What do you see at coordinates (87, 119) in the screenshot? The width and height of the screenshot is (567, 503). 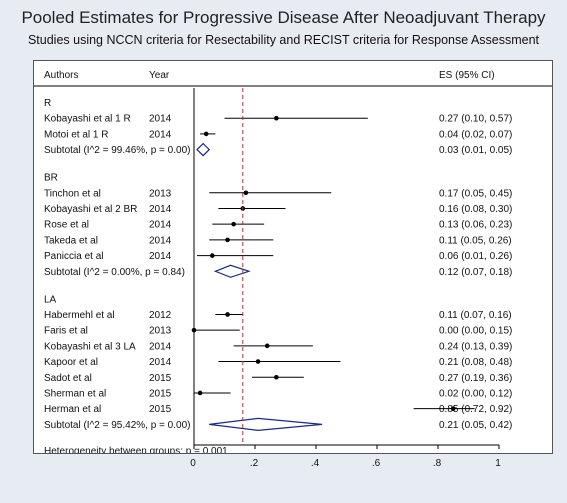 I see `study-author: Kobayashi et al 1 R` at bounding box center [87, 119].